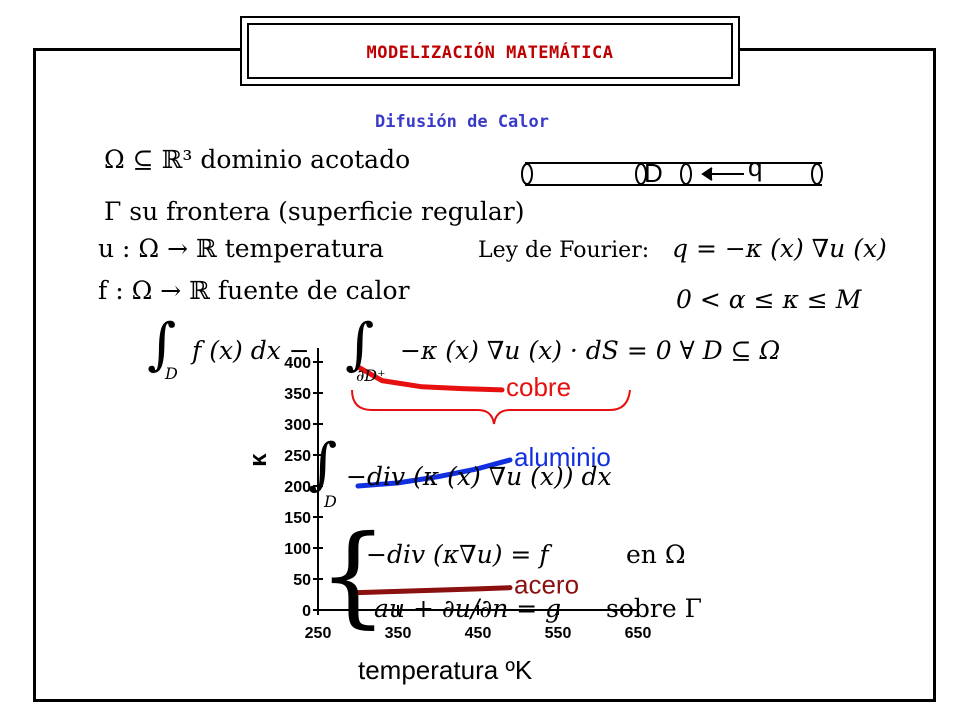 The image size is (960, 720). What do you see at coordinates (779, 248) in the screenshot?
I see `fourier-formula: q = −κ (x) ∇u (x)` at bounding box center [779, 248].